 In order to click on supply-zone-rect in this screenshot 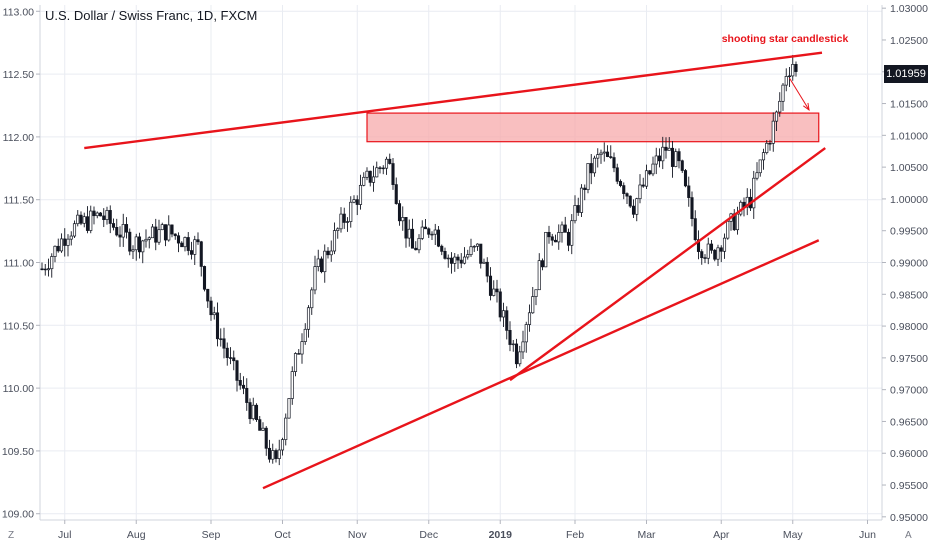, I will do `click(593, 127)`.